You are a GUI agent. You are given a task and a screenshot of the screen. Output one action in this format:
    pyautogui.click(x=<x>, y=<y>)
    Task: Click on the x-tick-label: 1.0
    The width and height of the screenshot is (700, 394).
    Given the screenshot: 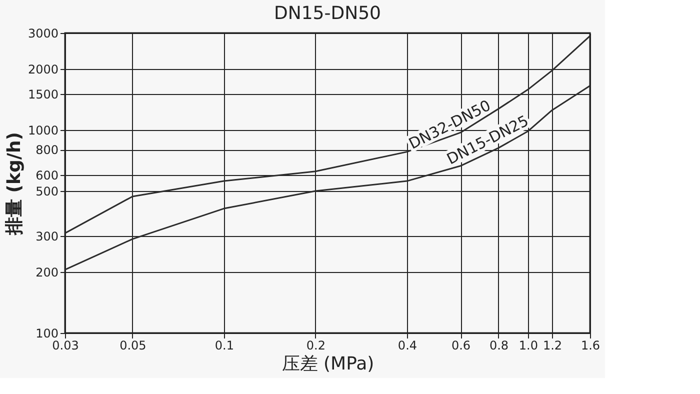 What is the action you would take?
    pyautogui.click(x=528, y=345)
    